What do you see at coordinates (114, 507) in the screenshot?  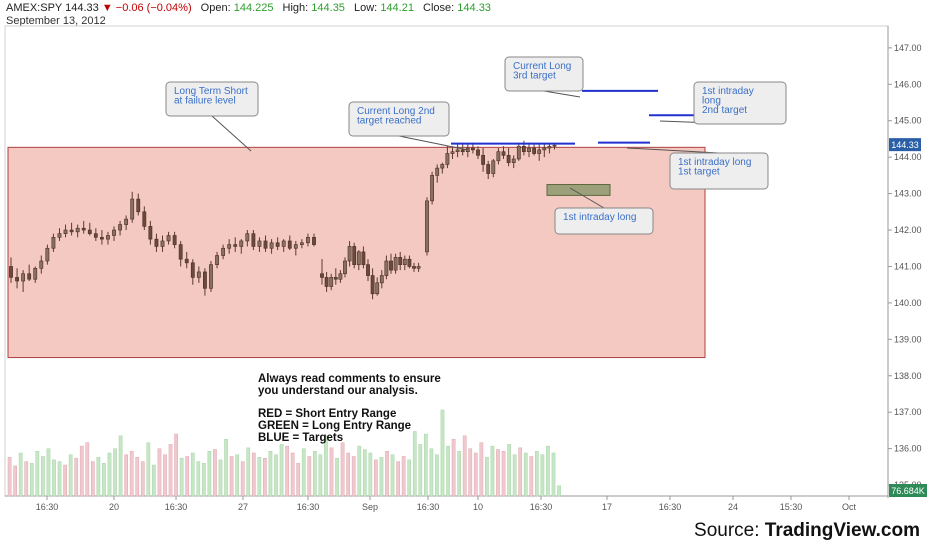 I see `x-tick-label: 20` at bounding box center [114, 507].